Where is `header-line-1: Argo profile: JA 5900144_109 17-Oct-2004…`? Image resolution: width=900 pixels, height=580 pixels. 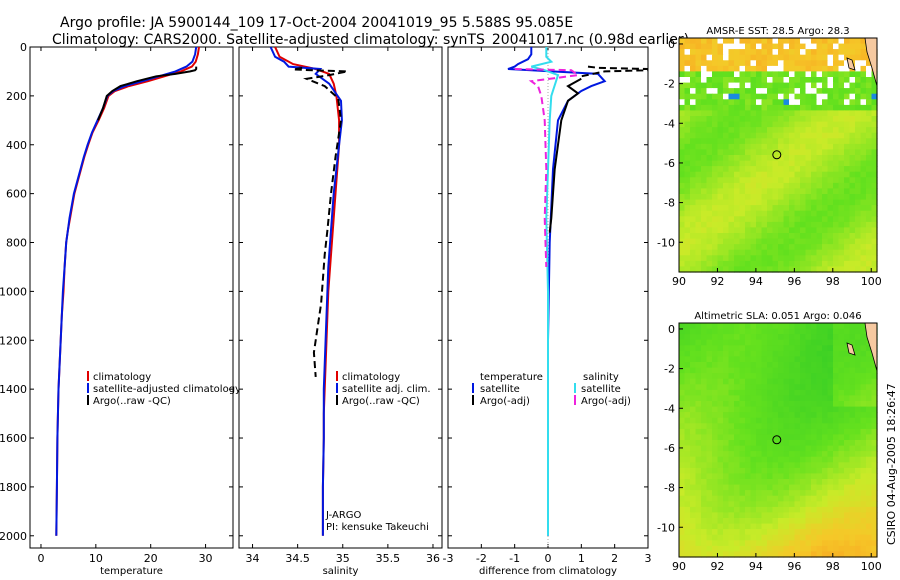
header-line-1: Argo profile: JA 5900144_109 17-Oct-2004… is located at coordinates (316, 23).